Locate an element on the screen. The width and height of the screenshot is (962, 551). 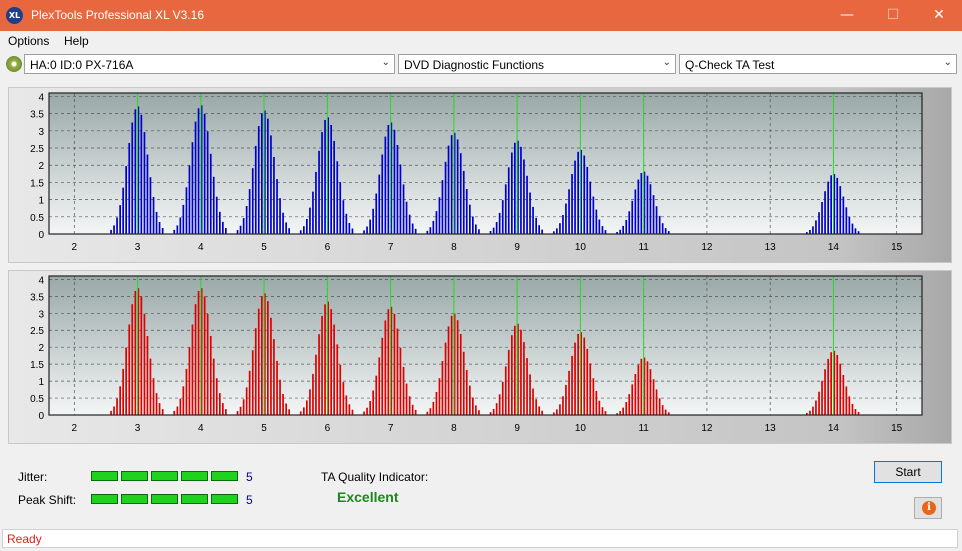
y-tick-label: 3.5 is located at coordinates (37, 115).